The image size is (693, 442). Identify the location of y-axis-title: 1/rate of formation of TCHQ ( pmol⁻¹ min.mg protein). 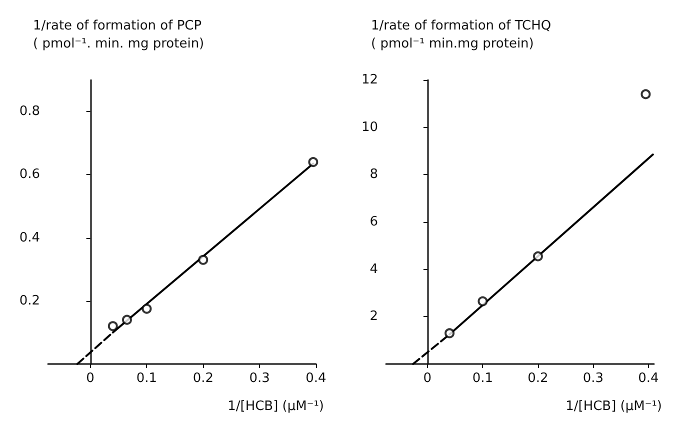
(461, 35).